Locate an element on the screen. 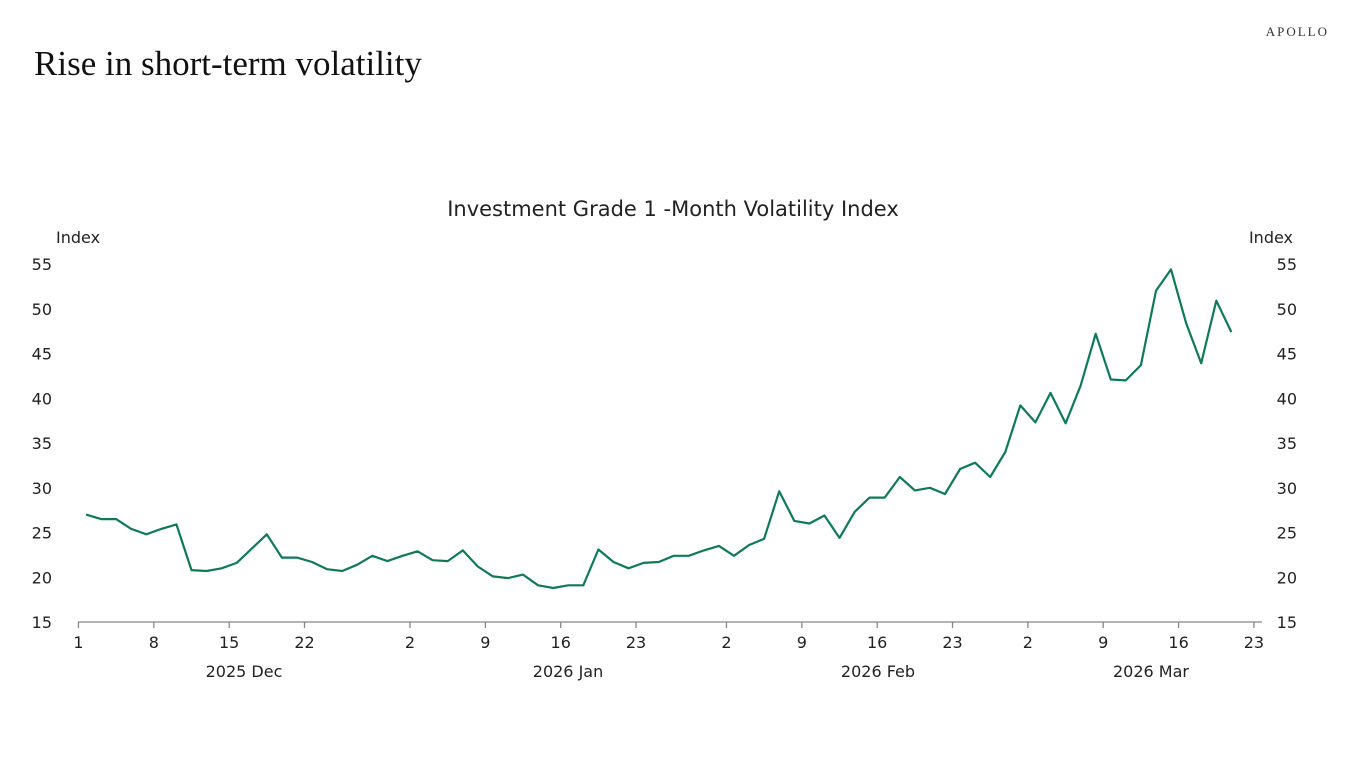 This screenshot has height=768, width=1366. y-tick-label-right: 15 is located at coordinates (1287, 622).